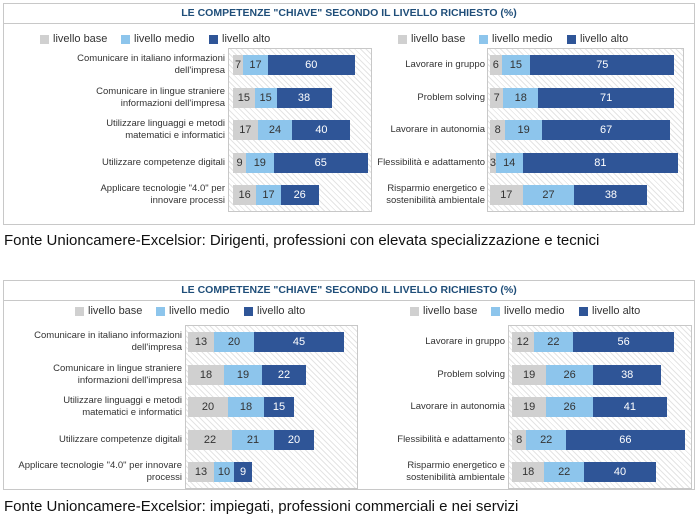 The height and width of the screenshot is (524, 700). I want to click on bar-segment: 60, so click(311, 65).